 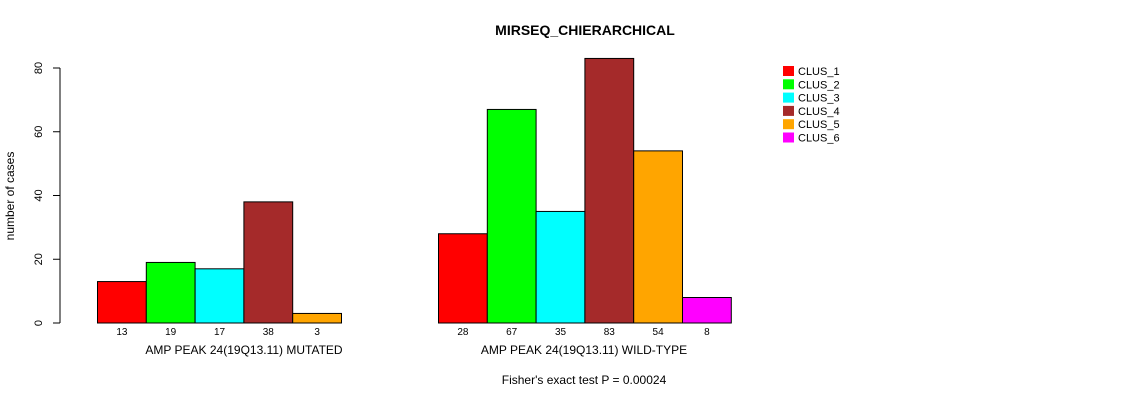 I want to click on fisher-test-note: Fisher's exact test P = 0.00024, so click(x=584, y=380).